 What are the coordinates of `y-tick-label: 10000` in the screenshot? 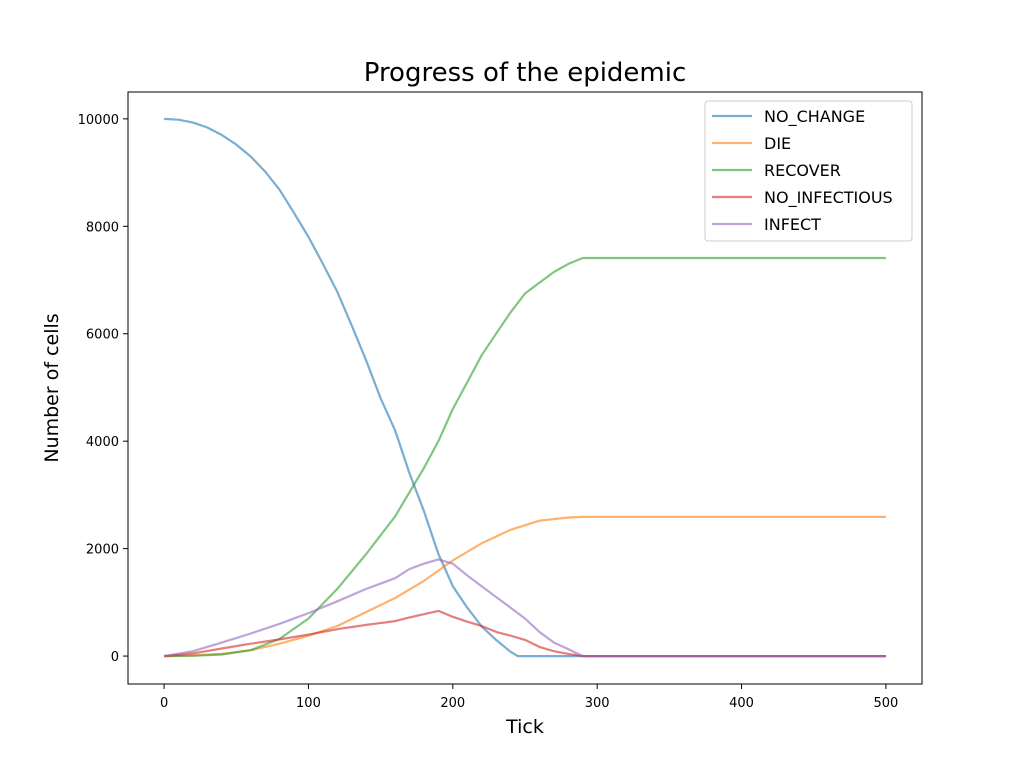 It's located at (98, 120).